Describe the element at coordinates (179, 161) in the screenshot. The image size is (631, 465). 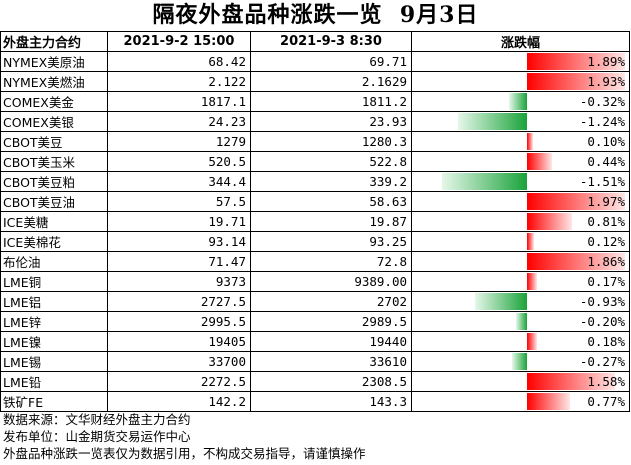
I see `prev-price: 520.5` at that location.